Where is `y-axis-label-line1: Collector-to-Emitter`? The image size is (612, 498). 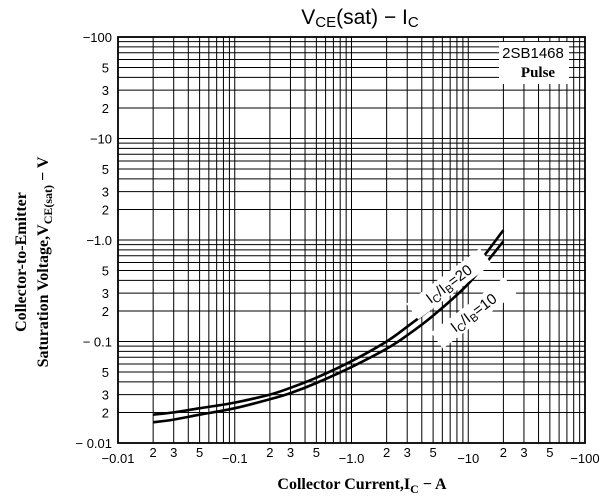 y-axis-label-line1: Collector-to-Emitter is located at coordinates (21, 262).